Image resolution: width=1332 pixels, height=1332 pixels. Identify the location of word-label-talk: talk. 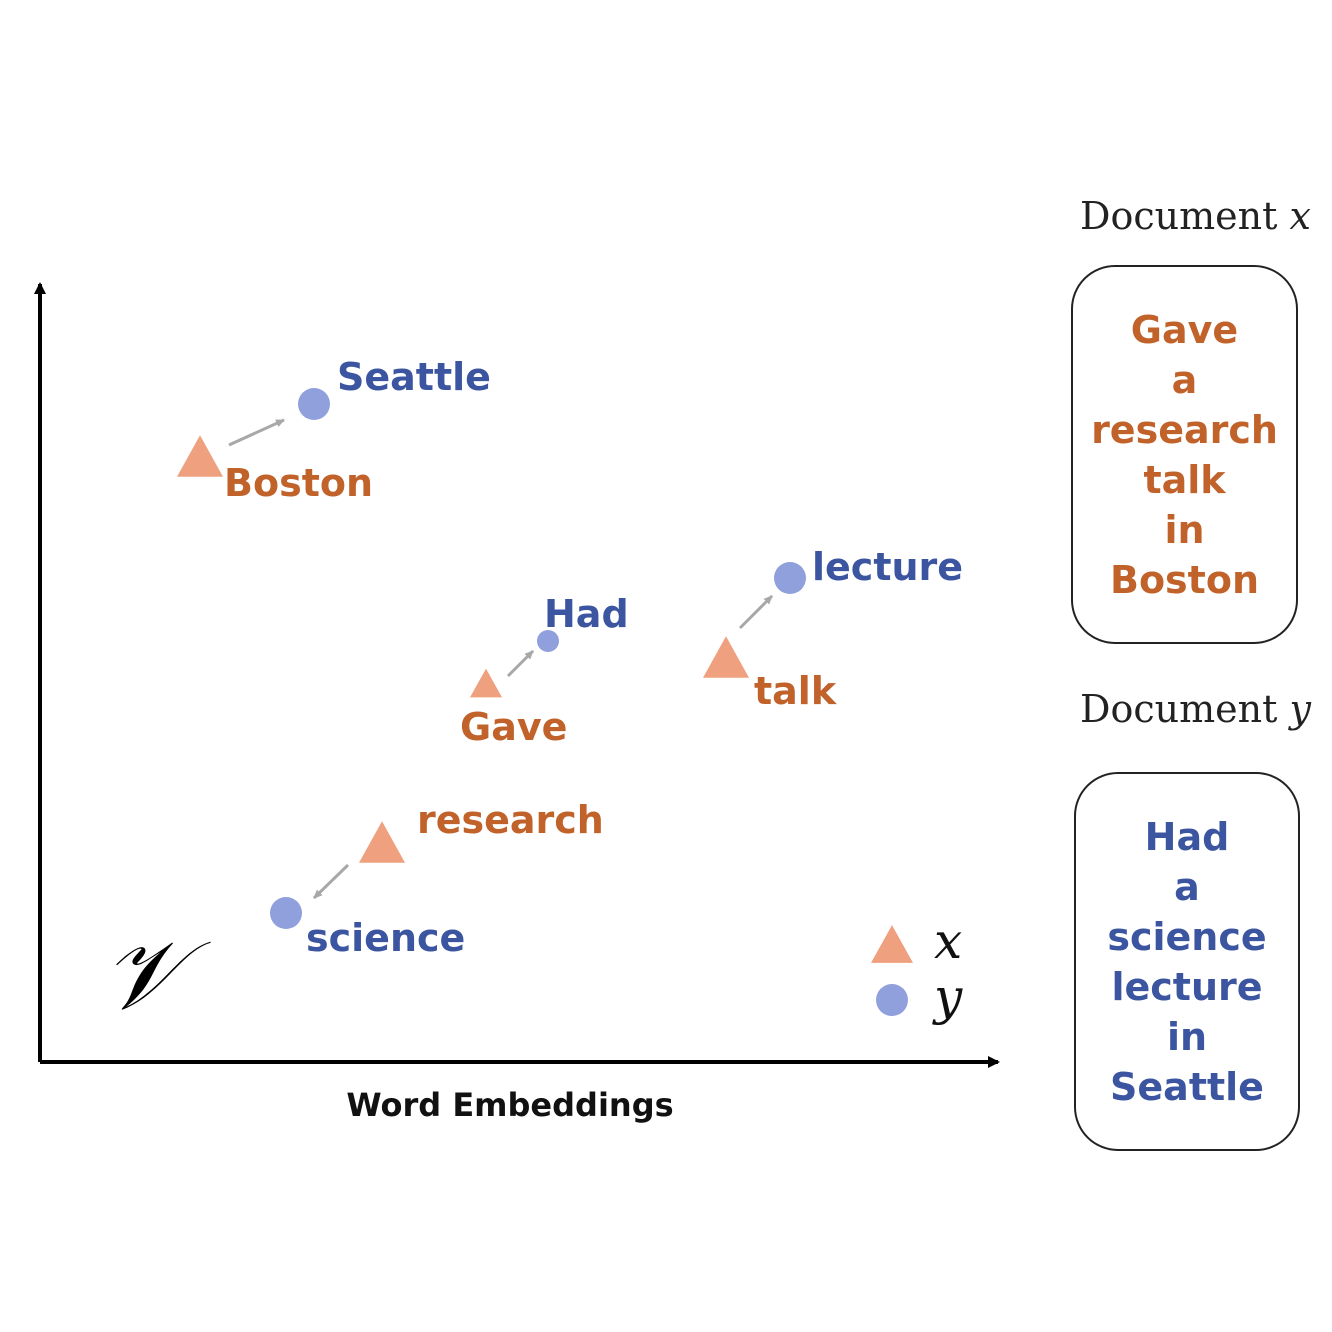
(795, 691).